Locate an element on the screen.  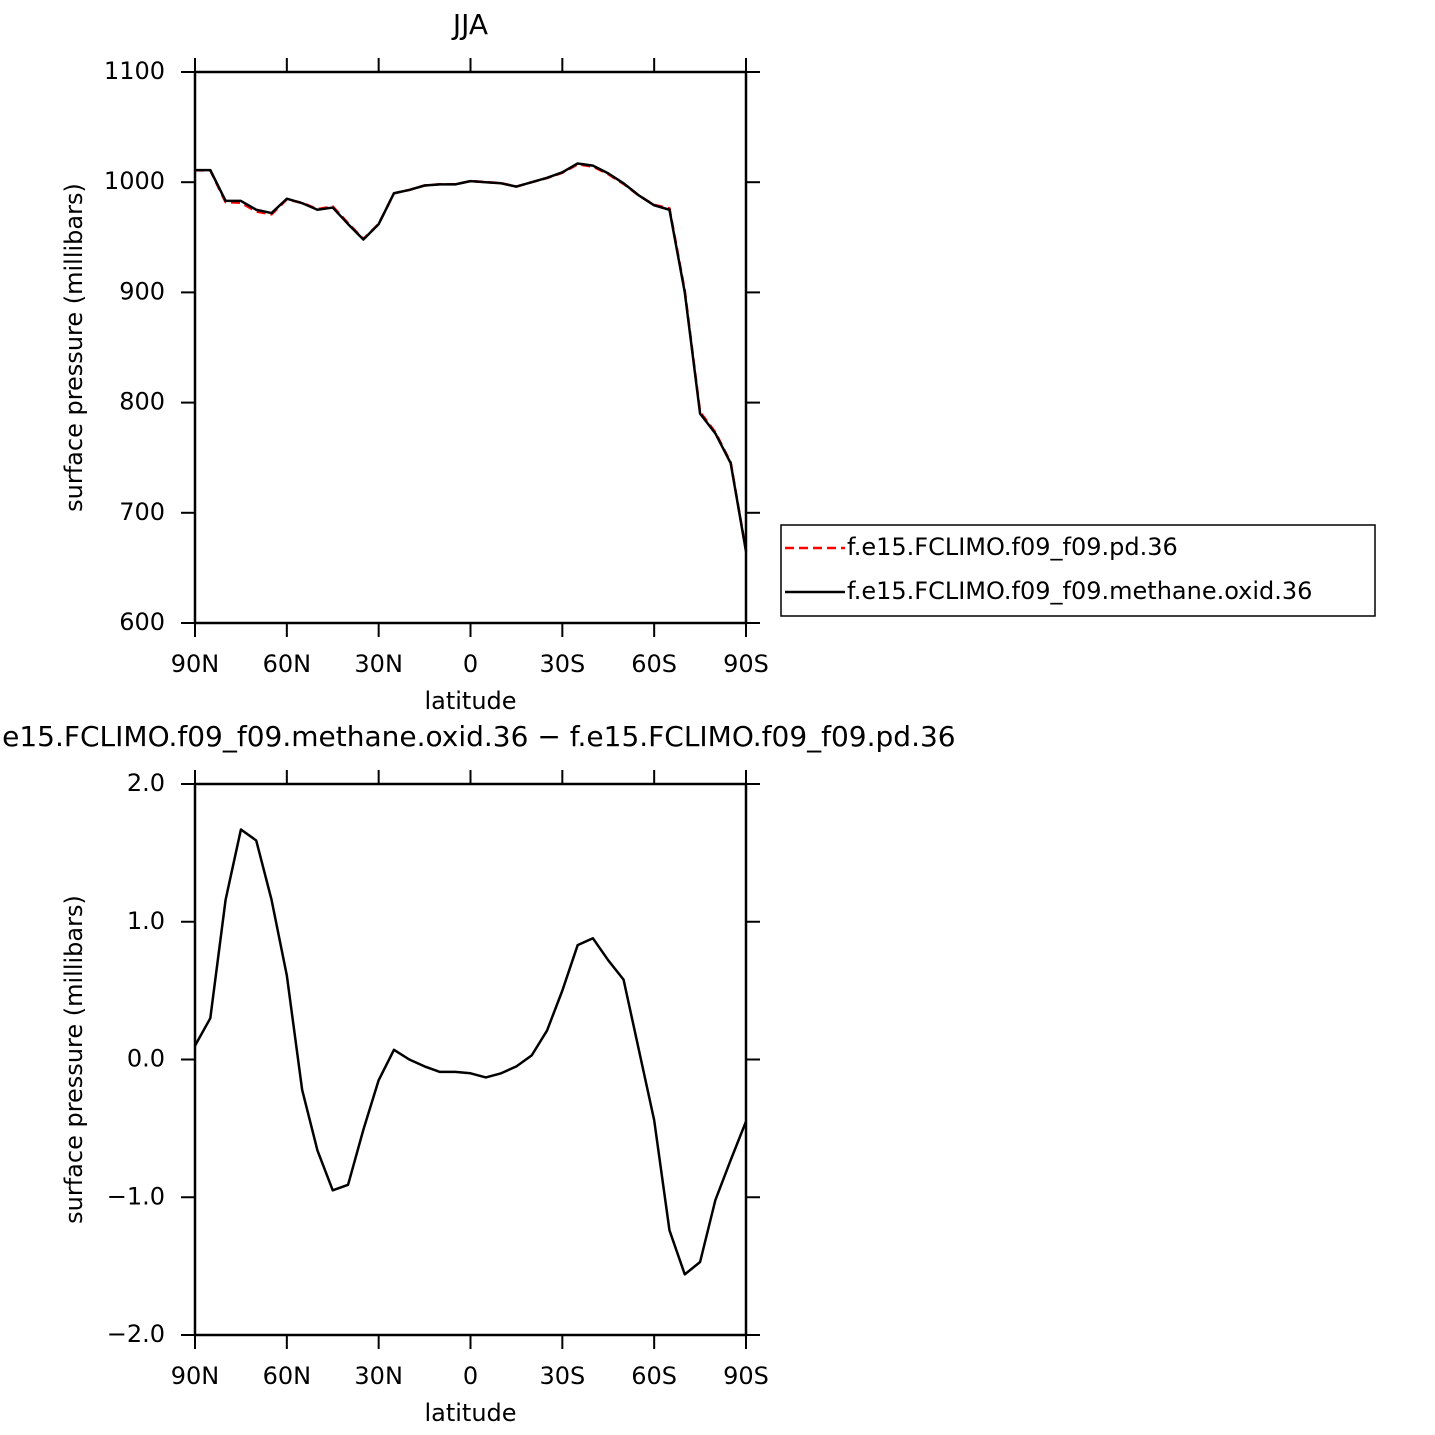
y-tick-label: 600 is located at coordinates (142, 622).